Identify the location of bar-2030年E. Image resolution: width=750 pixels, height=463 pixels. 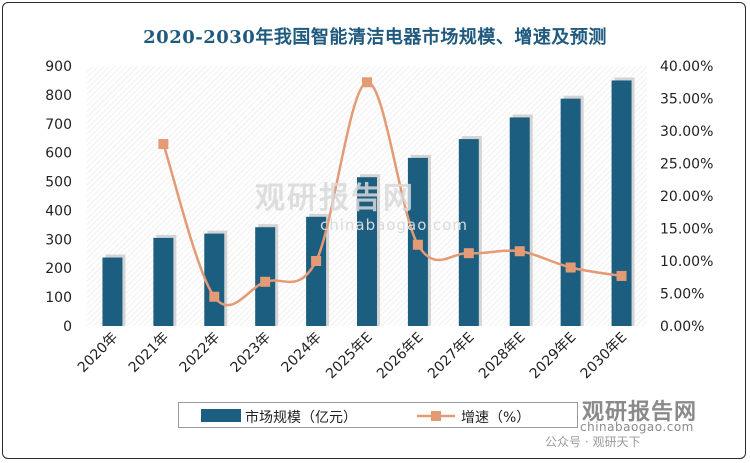
(621, 203).